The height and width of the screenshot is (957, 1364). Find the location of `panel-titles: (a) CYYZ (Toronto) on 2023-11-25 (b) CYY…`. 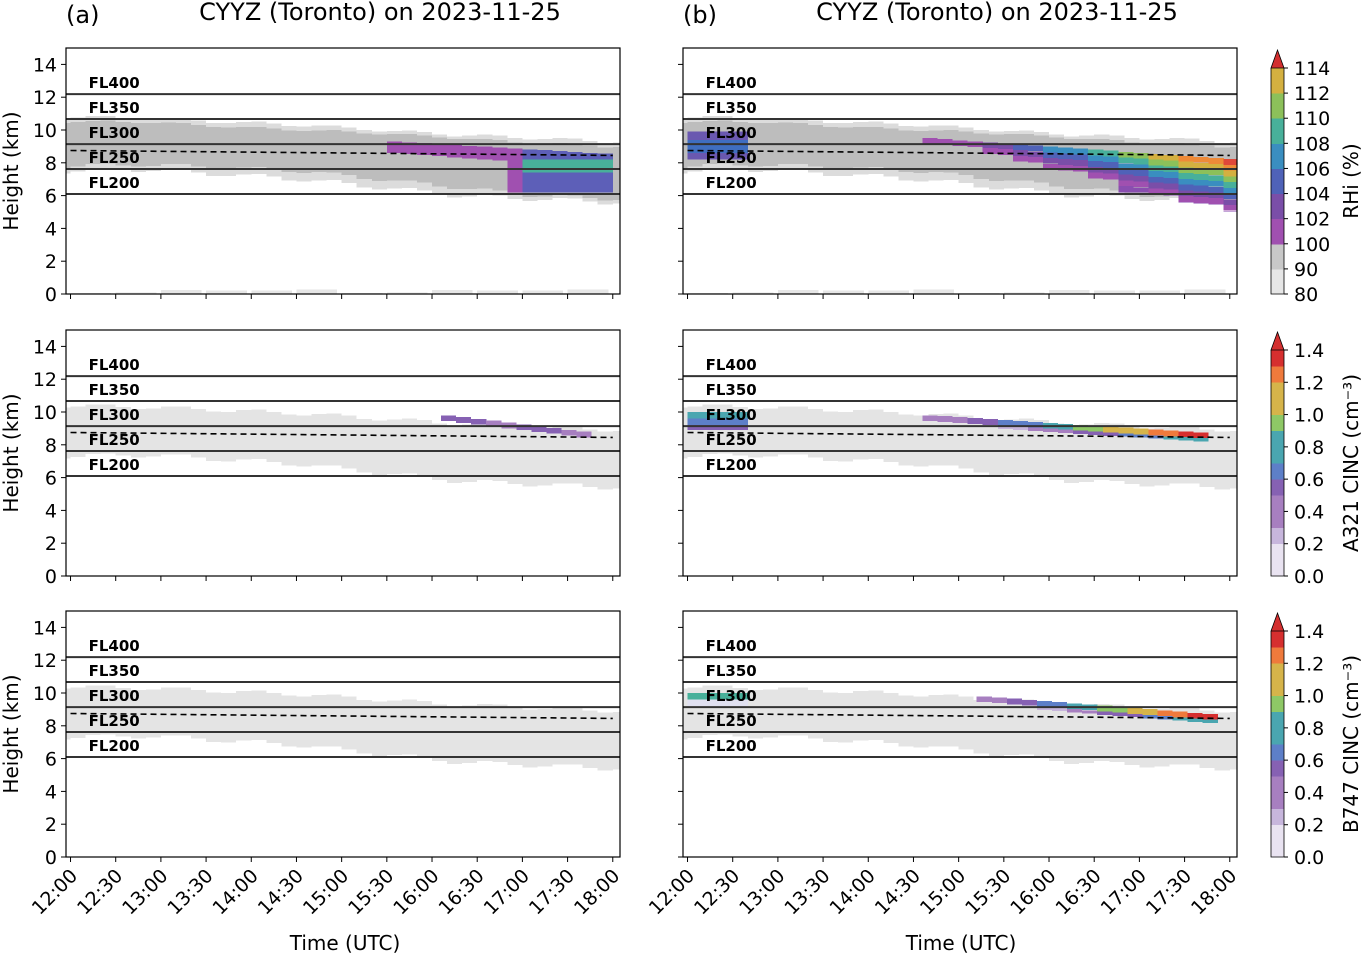

panel-titles: (a) CYYZ (Toronto) on 2023-11-25 (b) CYY… is located at coordinates (622, 14).